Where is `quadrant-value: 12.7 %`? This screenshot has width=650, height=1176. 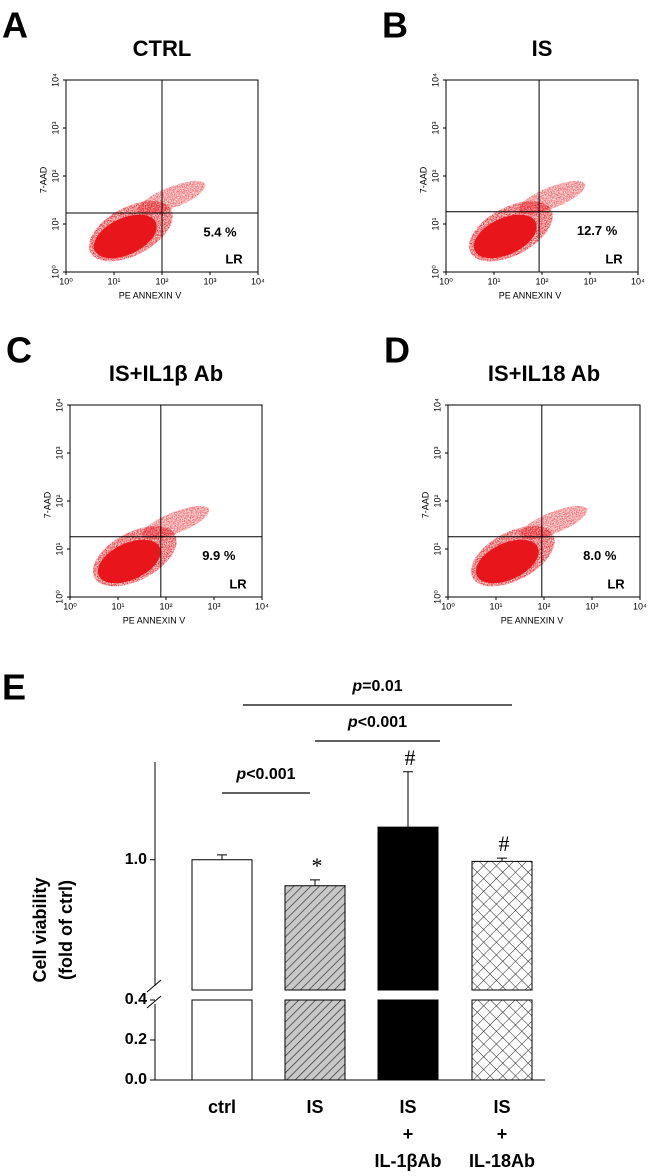
quadrant-value: 12.7 % is located at coordinates (597, 230).